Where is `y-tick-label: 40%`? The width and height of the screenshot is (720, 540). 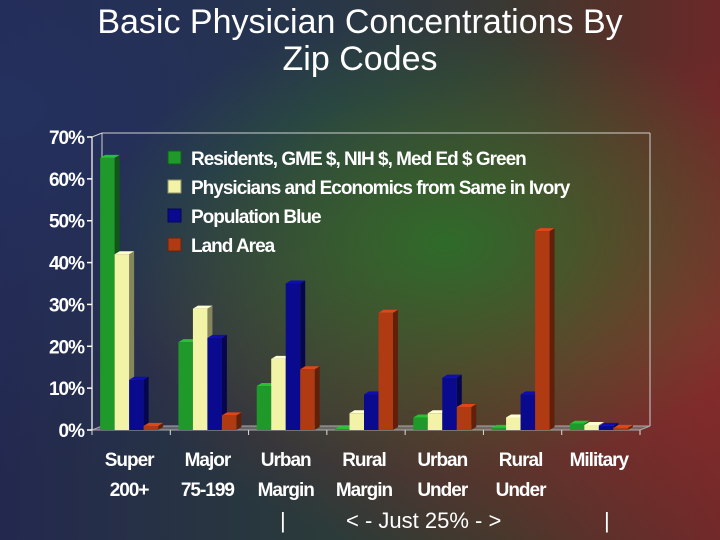 y-tick-label: 40% is located at coordinates (67, 264).